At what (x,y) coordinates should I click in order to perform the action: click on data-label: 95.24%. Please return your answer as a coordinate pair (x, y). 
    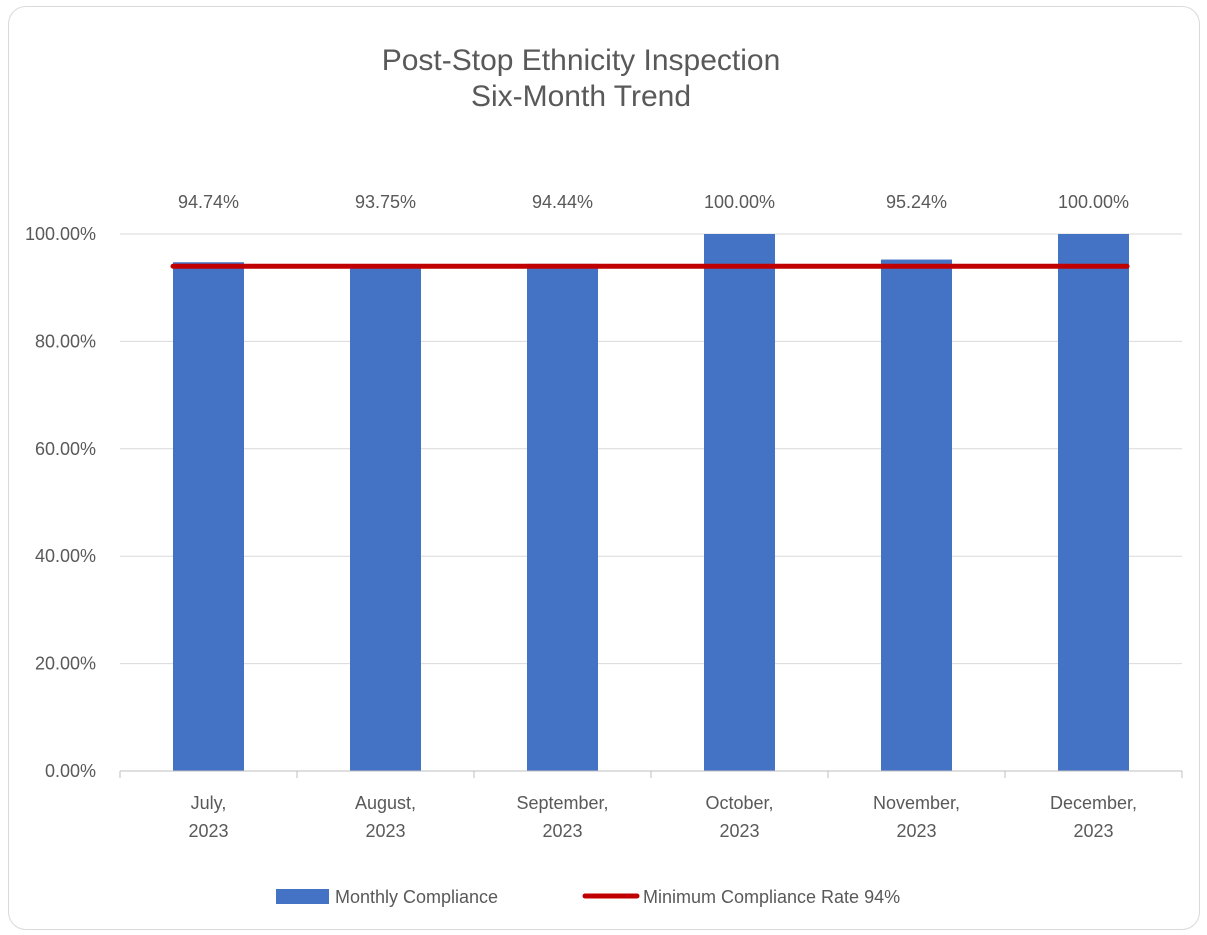
    Looking at the image, I should click on (916, 202).